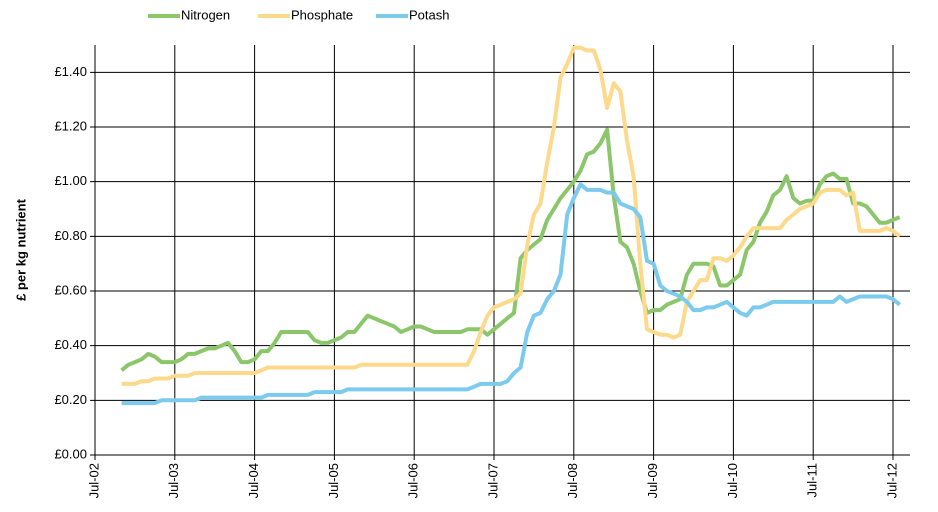  Describe the element at coordinates (70, 180) in the screenshot. I see `y-tick-label: £1.00` at that location.